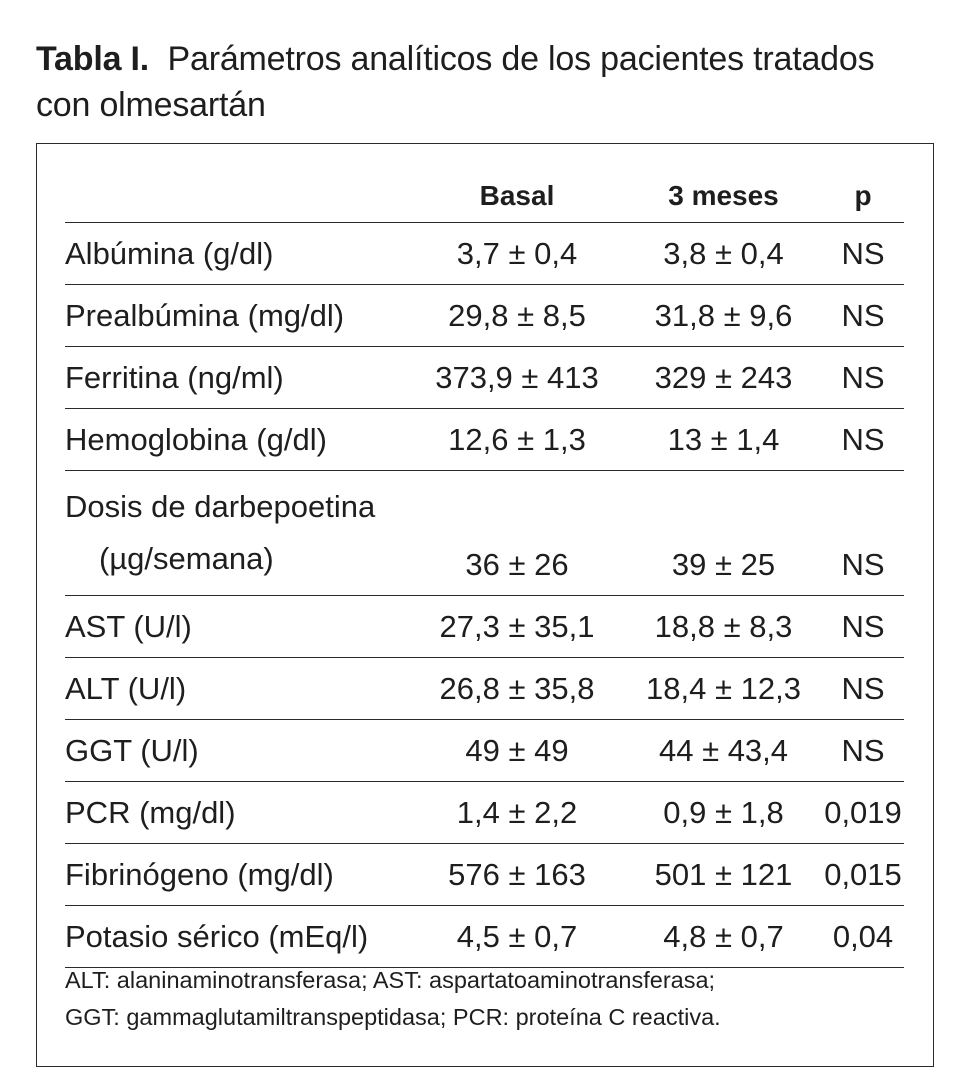  I want to click on cell-p-value: 0,019, so click(863, 812).